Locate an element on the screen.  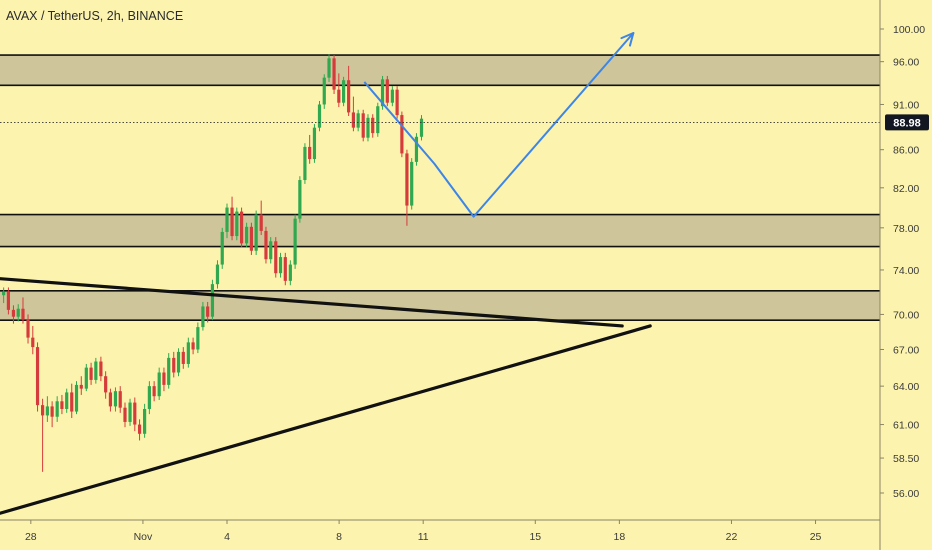
resistance-zone is located at coordinates (440, 70).